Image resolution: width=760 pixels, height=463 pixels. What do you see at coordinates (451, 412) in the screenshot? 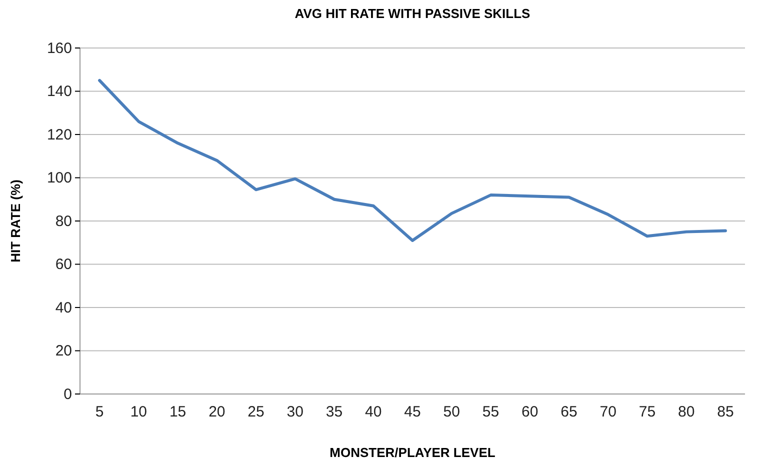
I see `x-tick-label: 50` at bounding box center [451, 412].